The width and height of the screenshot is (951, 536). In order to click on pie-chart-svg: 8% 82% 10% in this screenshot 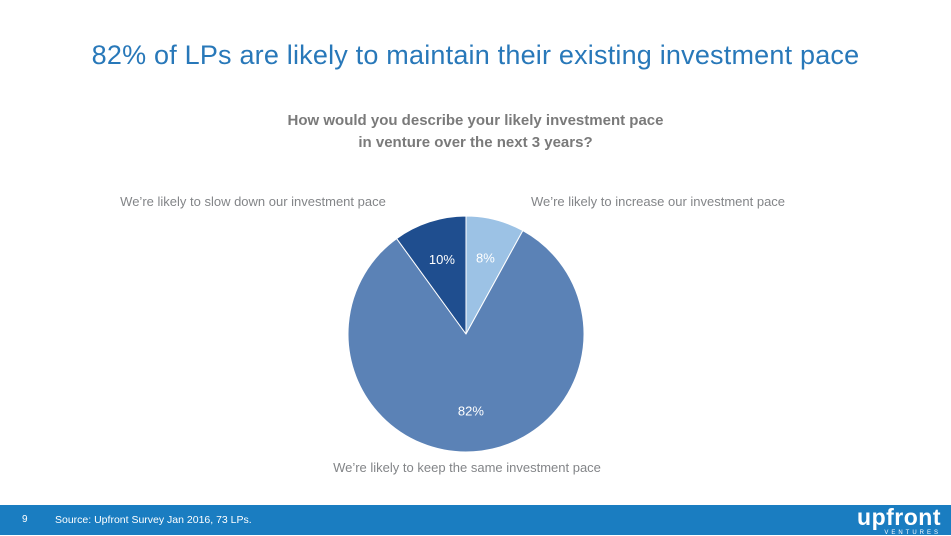, I will do `click(466, 334)`.